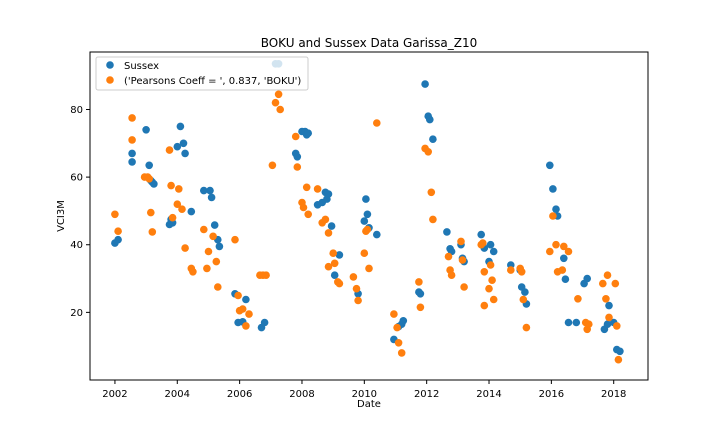  I want to click on x-tick-label: 2006, so click(239, 394).